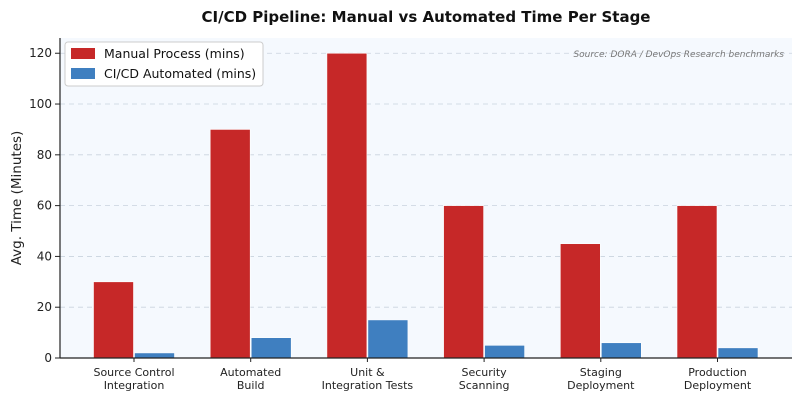 The width and height of the screenshot is (800, 400). I want to click on legend-label-manual: Manual Process (mins), so click(174, 53).